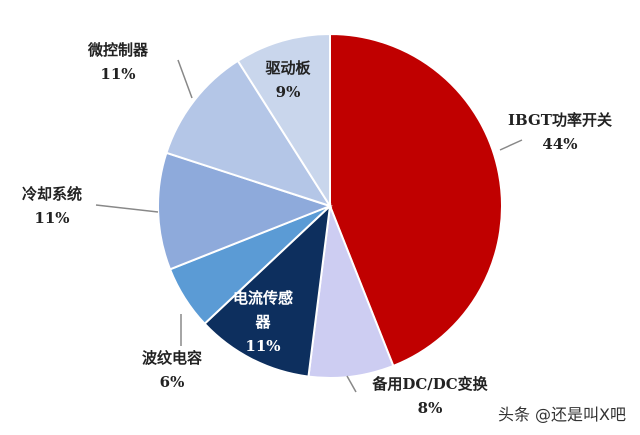  I want to click on category-label: IBGT功率开关, so click(560, 120).